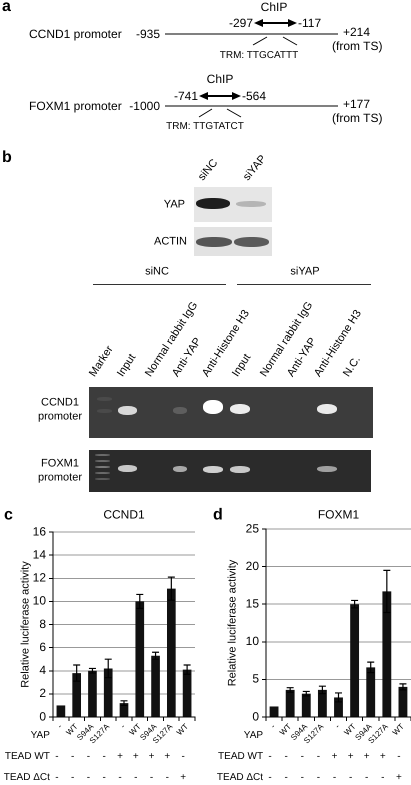 The width and height of the screenshot is (411, 785). What do you see at coordinates (305, 272) in the screenshot?
I see `text: siYAP` at bounding box center [305, 272].